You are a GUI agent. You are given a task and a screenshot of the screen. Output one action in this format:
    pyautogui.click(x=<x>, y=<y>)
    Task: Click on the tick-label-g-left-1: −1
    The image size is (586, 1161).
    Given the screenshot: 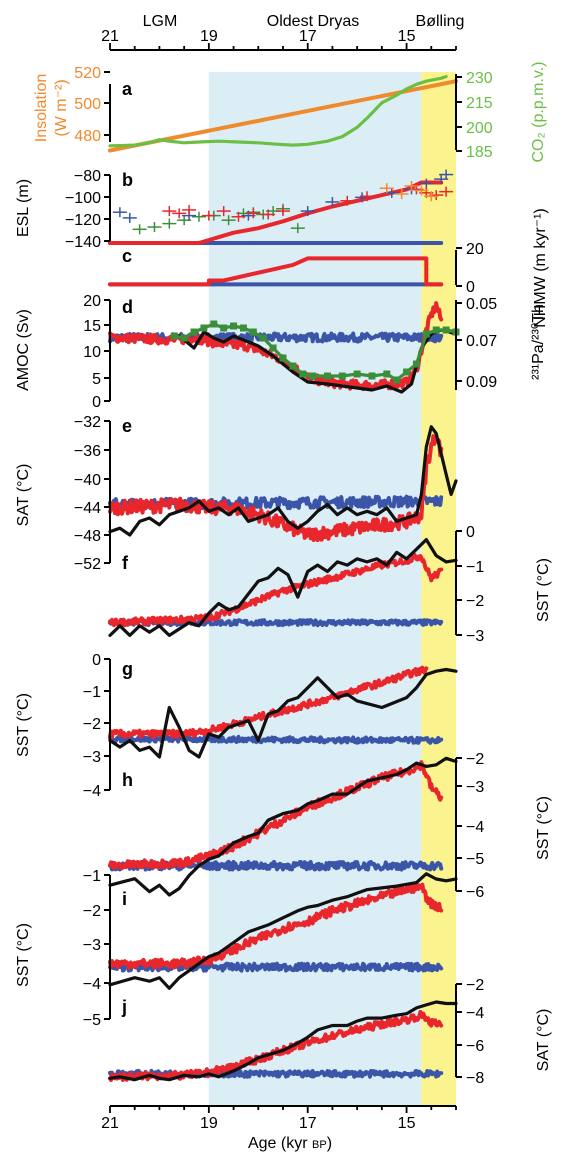 What is the action you would take?
    pyautogui.click(x=92, y=692)
    